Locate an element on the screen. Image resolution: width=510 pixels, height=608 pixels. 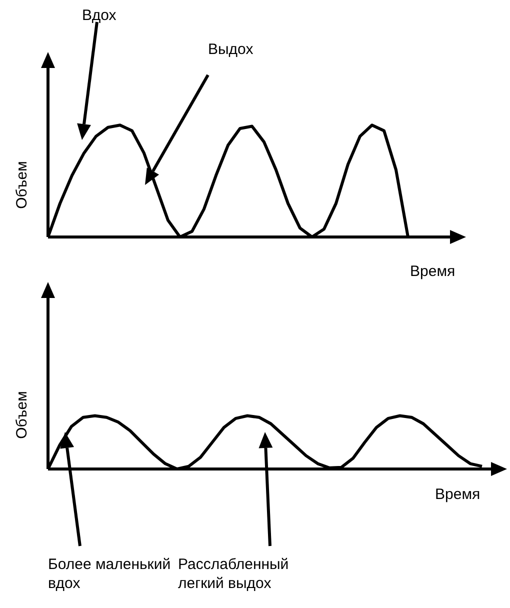
text: Более маленький вдох is located at coordinates (109, 574).